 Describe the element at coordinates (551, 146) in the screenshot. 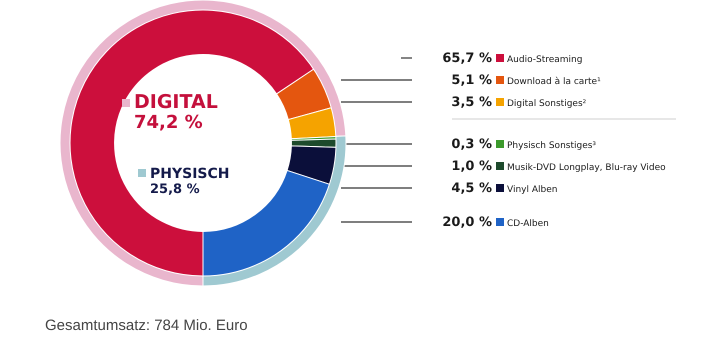

I see `legend-label: Physisch Sonstiges³` at that location.